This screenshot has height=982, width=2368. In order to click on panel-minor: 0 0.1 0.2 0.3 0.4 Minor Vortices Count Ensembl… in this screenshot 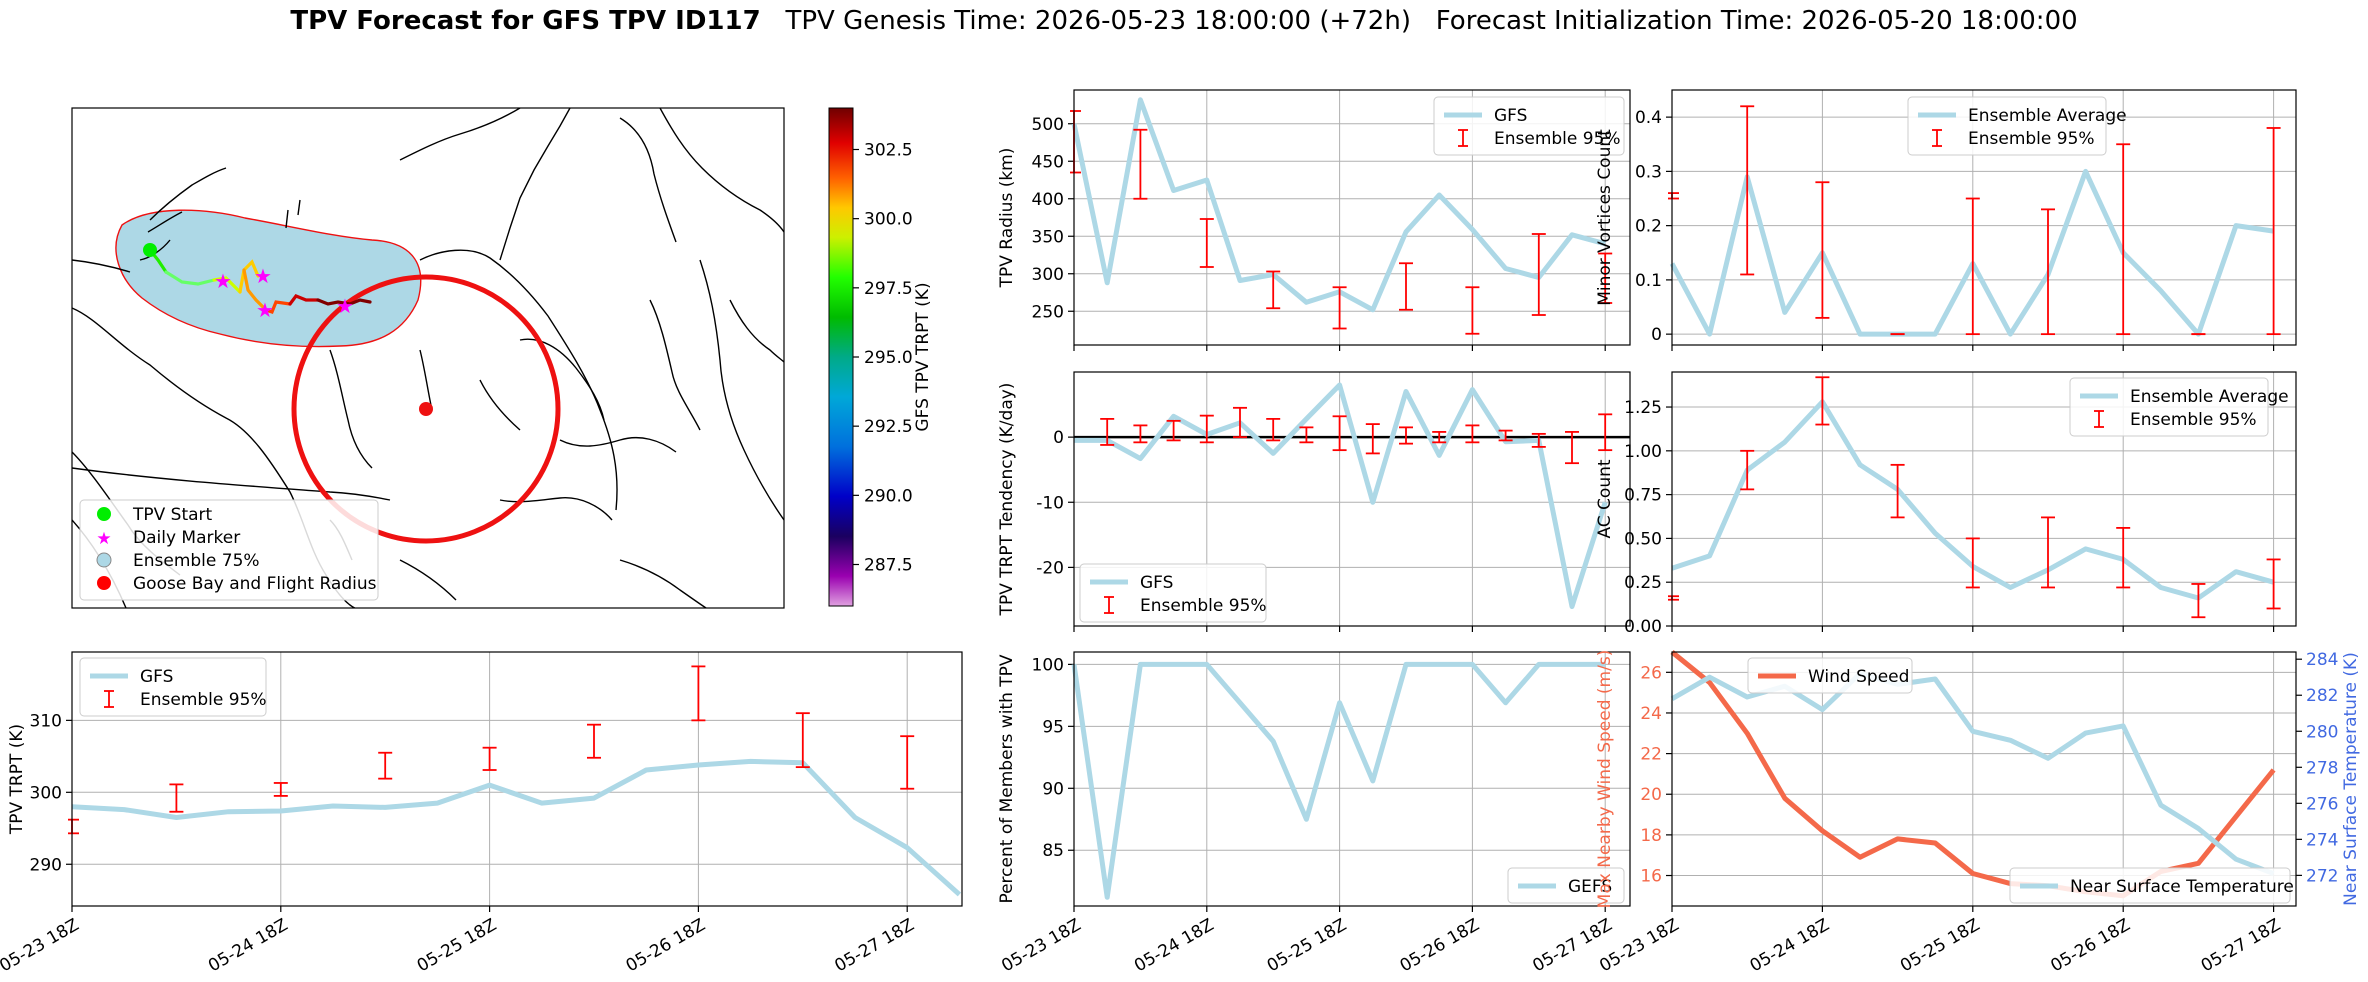, I will do `click(1946, 220)`.